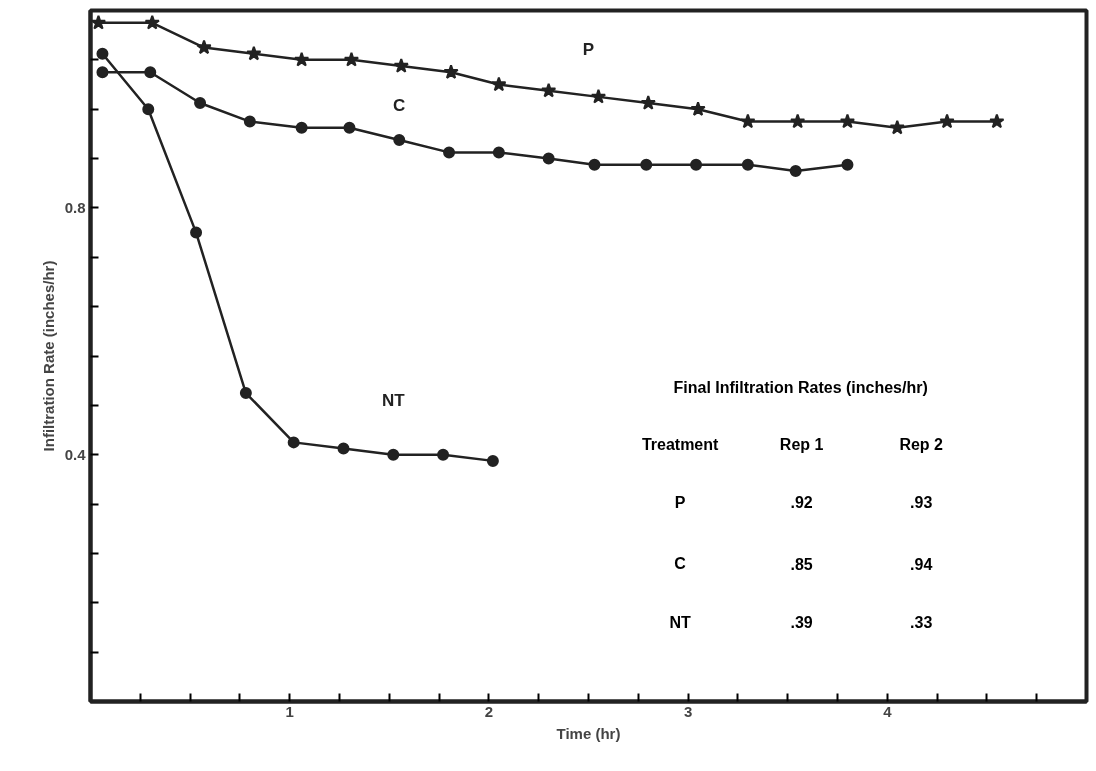 This screenshot has height=771, width=1096. Describe the element at coordinates (921, 444) in the screenshot. I see `annotation: Rep 2` at that location.